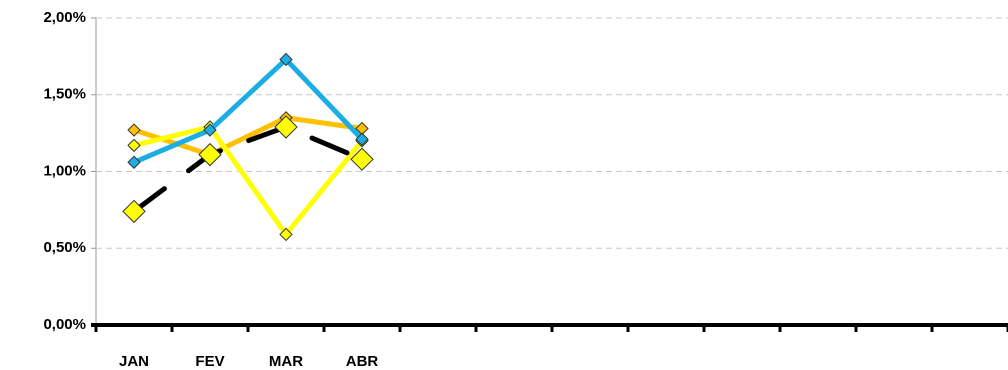 The height and width of the screenshot is (370, 1008). Describe the element at coordinates (134, 361) in the screenshot. I see `x-tick-label: JAN` at that location.